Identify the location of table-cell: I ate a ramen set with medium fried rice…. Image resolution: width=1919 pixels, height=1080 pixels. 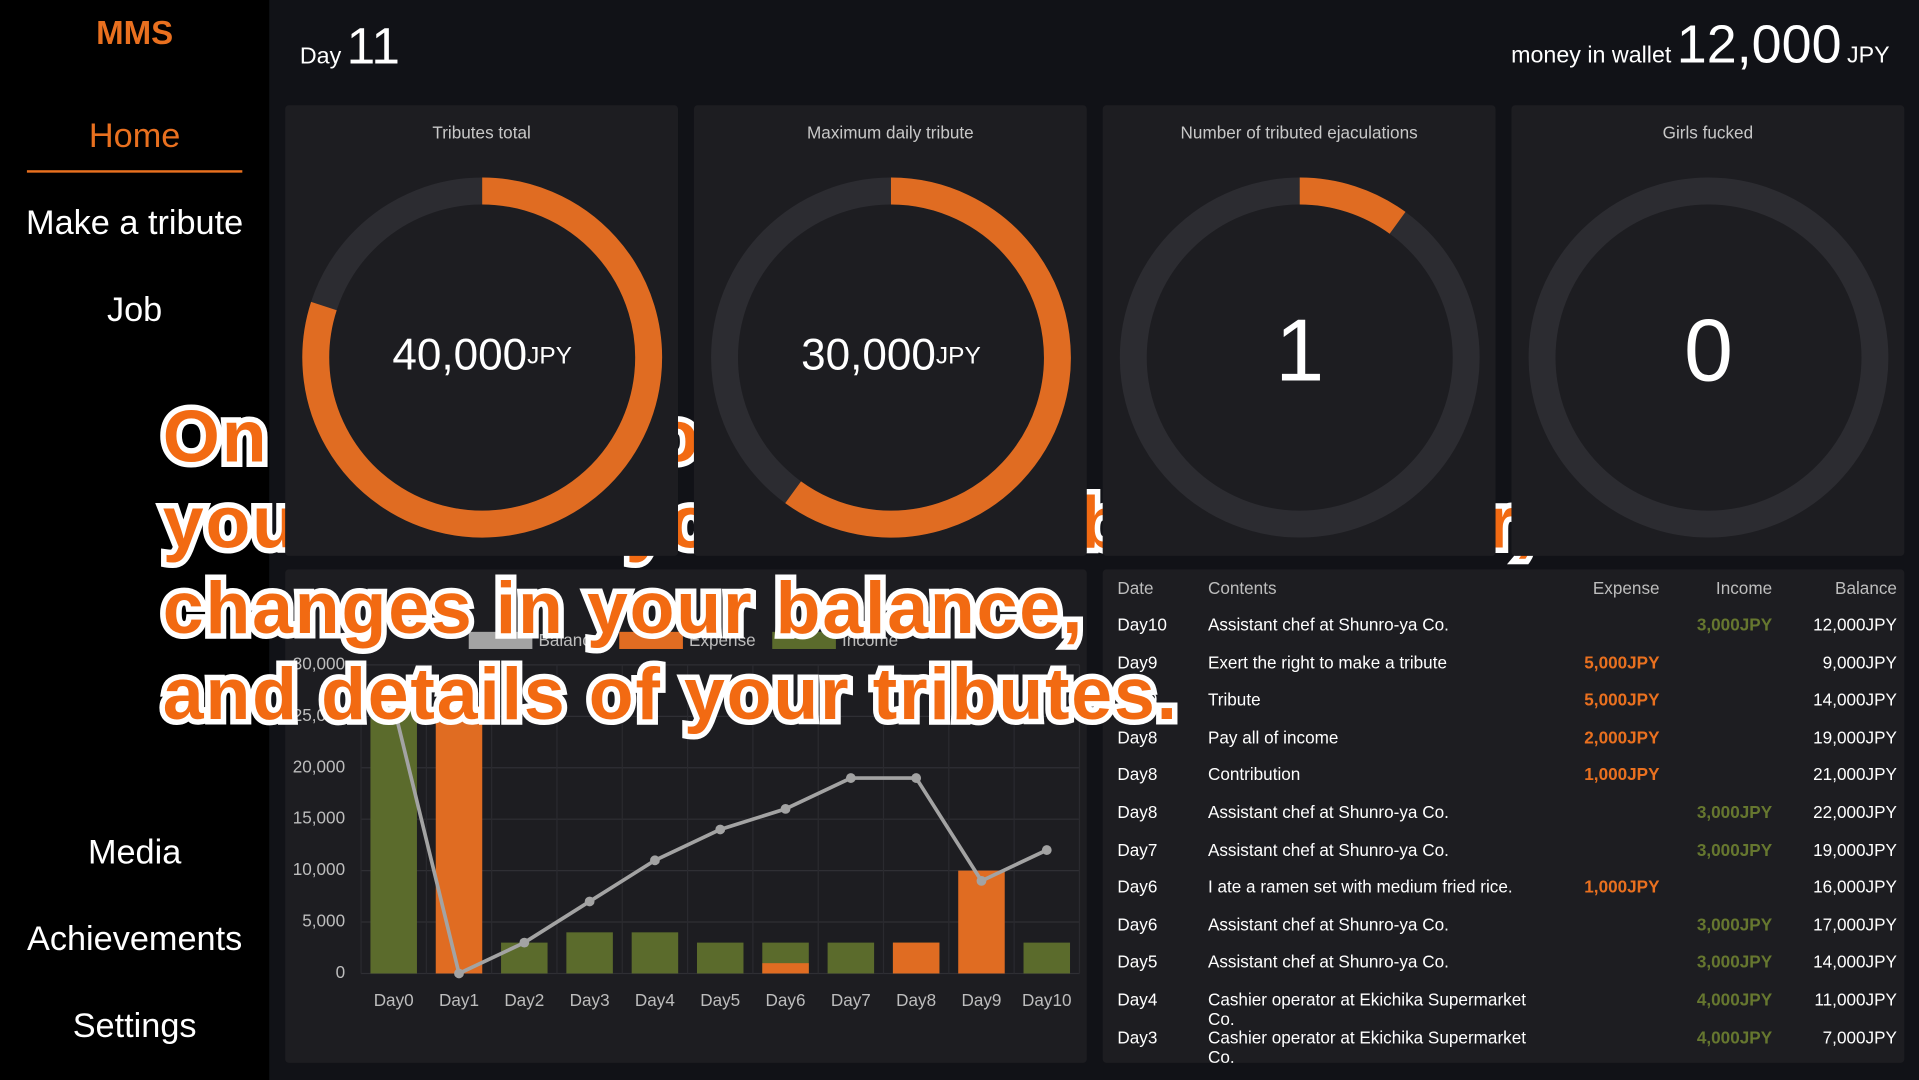
(1360, 886).